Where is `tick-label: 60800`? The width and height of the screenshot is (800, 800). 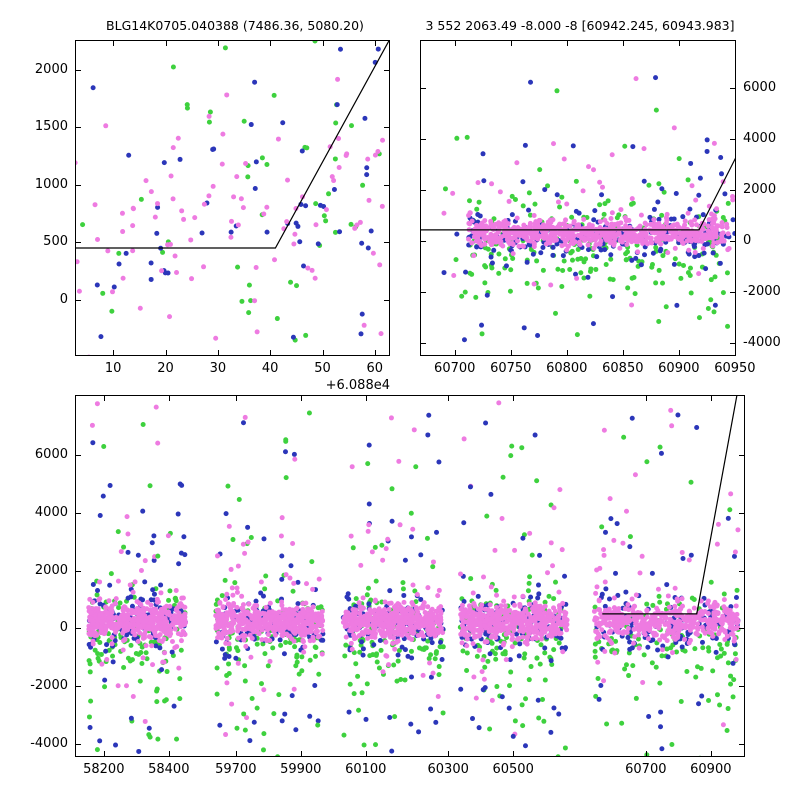 tick-label: 60800 is located at coordinates (567, 368).